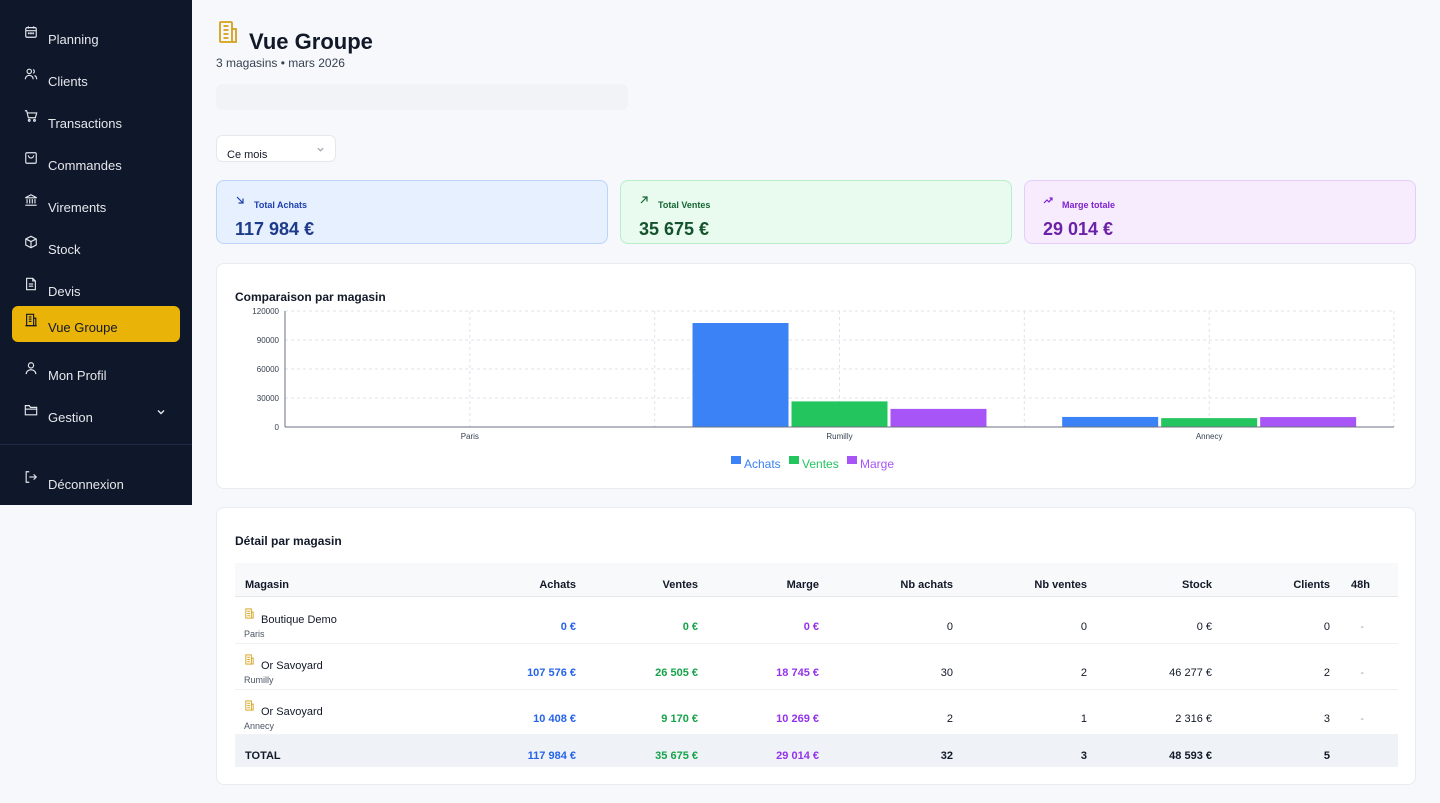 The image size is (1440, 803). What do you see at coordinates (299, 620) in the screenshot?
I see `store-name: Boutique Demo` at bounding box center [299, 620].